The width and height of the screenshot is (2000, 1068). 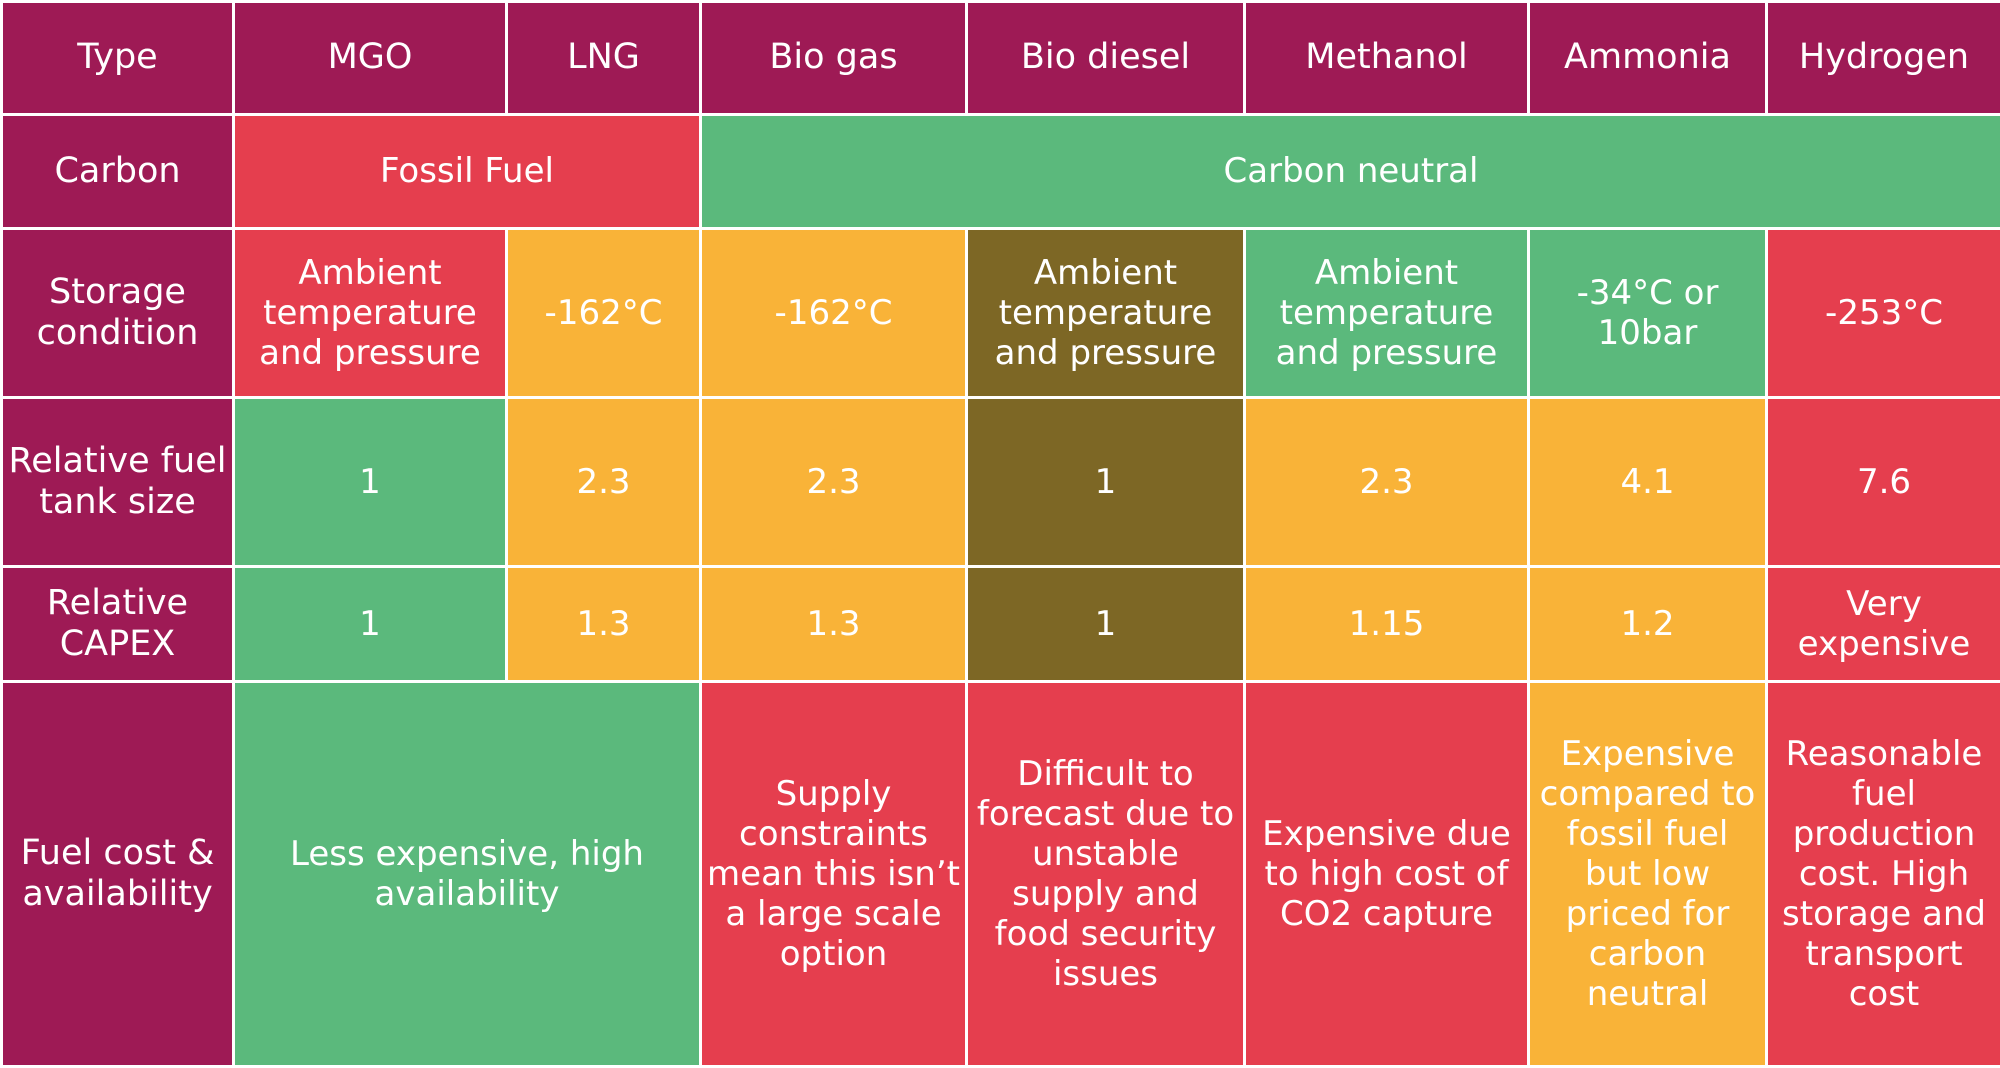 What do you see at coordinates (1387, 482) in the screenshot?
I see `cell-tank-methanol: 2.3` at bounding box center [1387, 482].